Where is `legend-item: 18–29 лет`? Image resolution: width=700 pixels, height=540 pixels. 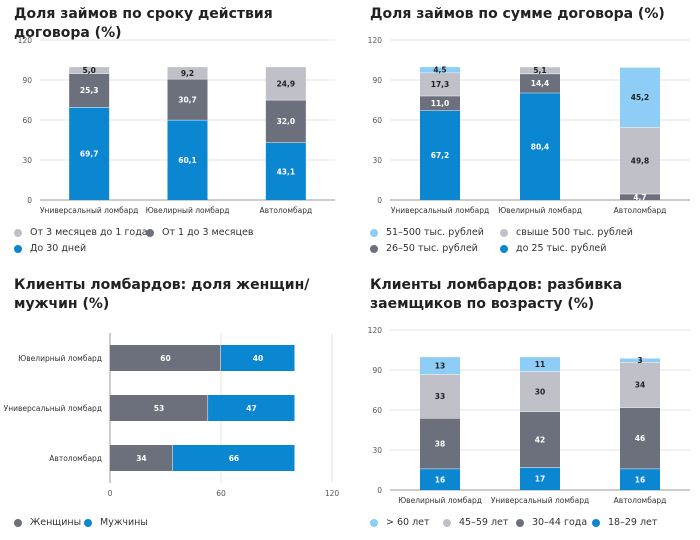
legend-item: 18–29 лет is located at coordinates (624, 522).